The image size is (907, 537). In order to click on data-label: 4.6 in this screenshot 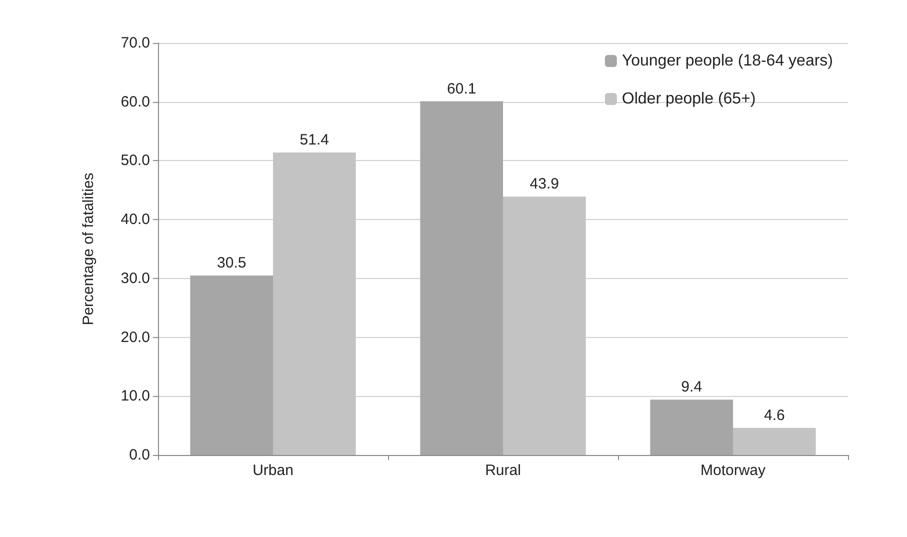, I will do `click(774, 415)`.